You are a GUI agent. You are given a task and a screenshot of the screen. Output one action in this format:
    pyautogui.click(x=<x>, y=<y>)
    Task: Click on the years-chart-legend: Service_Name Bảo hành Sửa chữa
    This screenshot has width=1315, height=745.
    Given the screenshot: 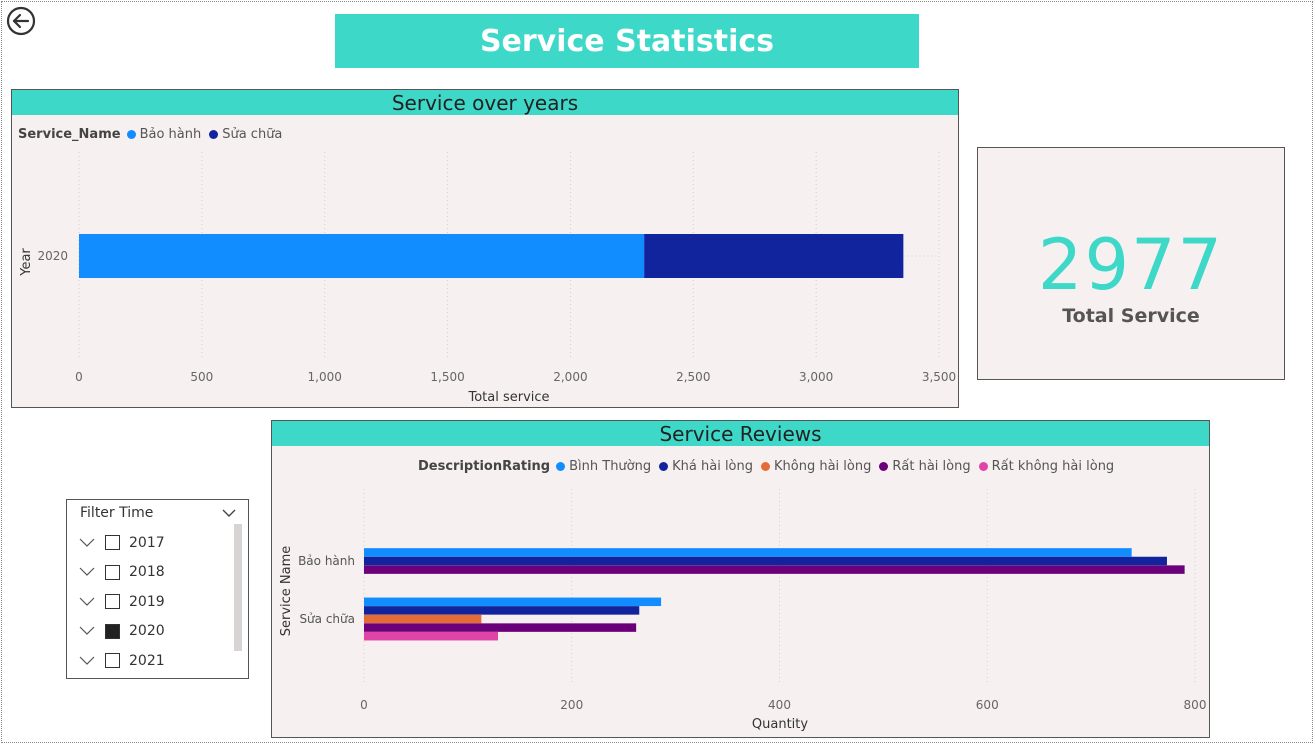 What is the action you would take?
    pyautogui.click(x=154, y=134)
    